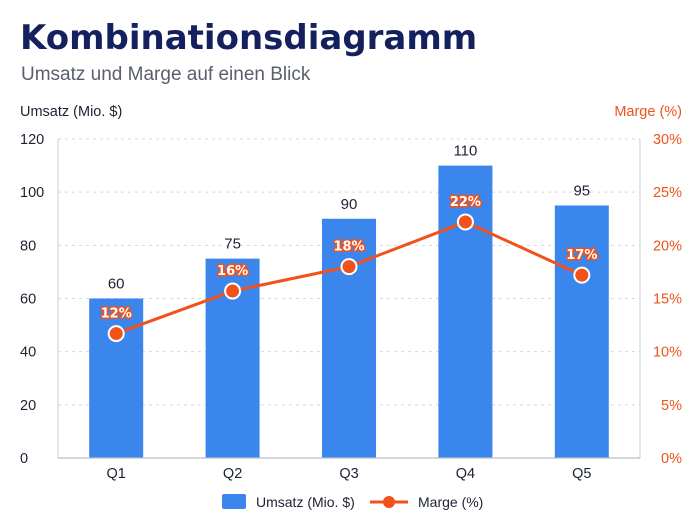  I want to click on left-tick-label: 60, so click(28, 300).